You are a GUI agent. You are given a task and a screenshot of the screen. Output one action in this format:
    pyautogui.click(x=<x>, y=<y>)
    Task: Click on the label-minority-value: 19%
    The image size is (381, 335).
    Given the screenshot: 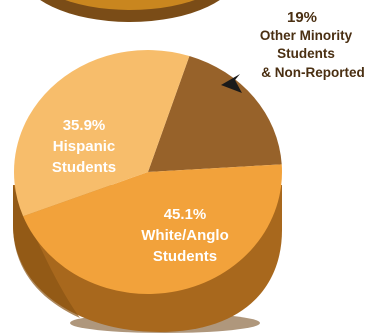 What is the action you would take?
    pyautogui.click(x=302, y=17)
    